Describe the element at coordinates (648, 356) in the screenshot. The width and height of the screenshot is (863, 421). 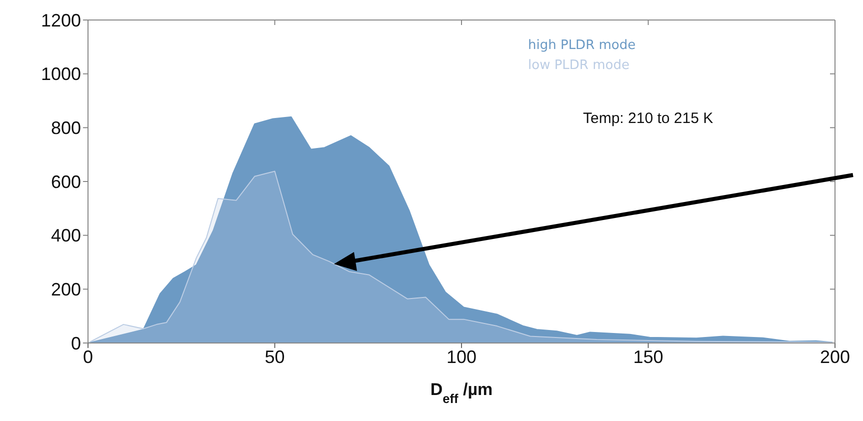
I see `x-tick-label: 150` at that location.